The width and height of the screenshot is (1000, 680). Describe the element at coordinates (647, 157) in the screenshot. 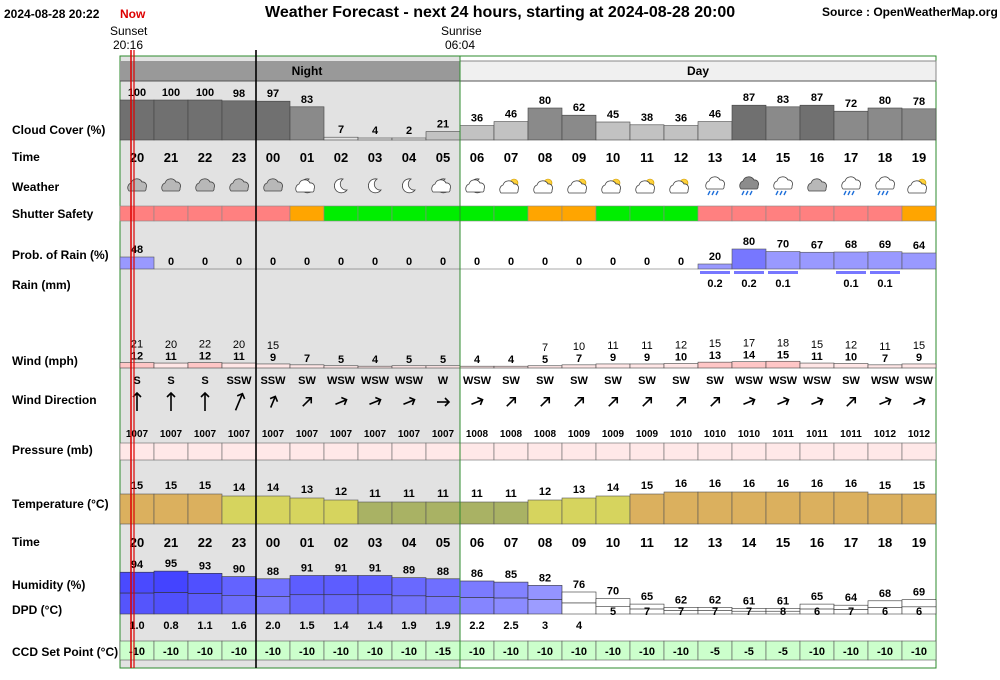

I see `hour-label: 11` at that location.